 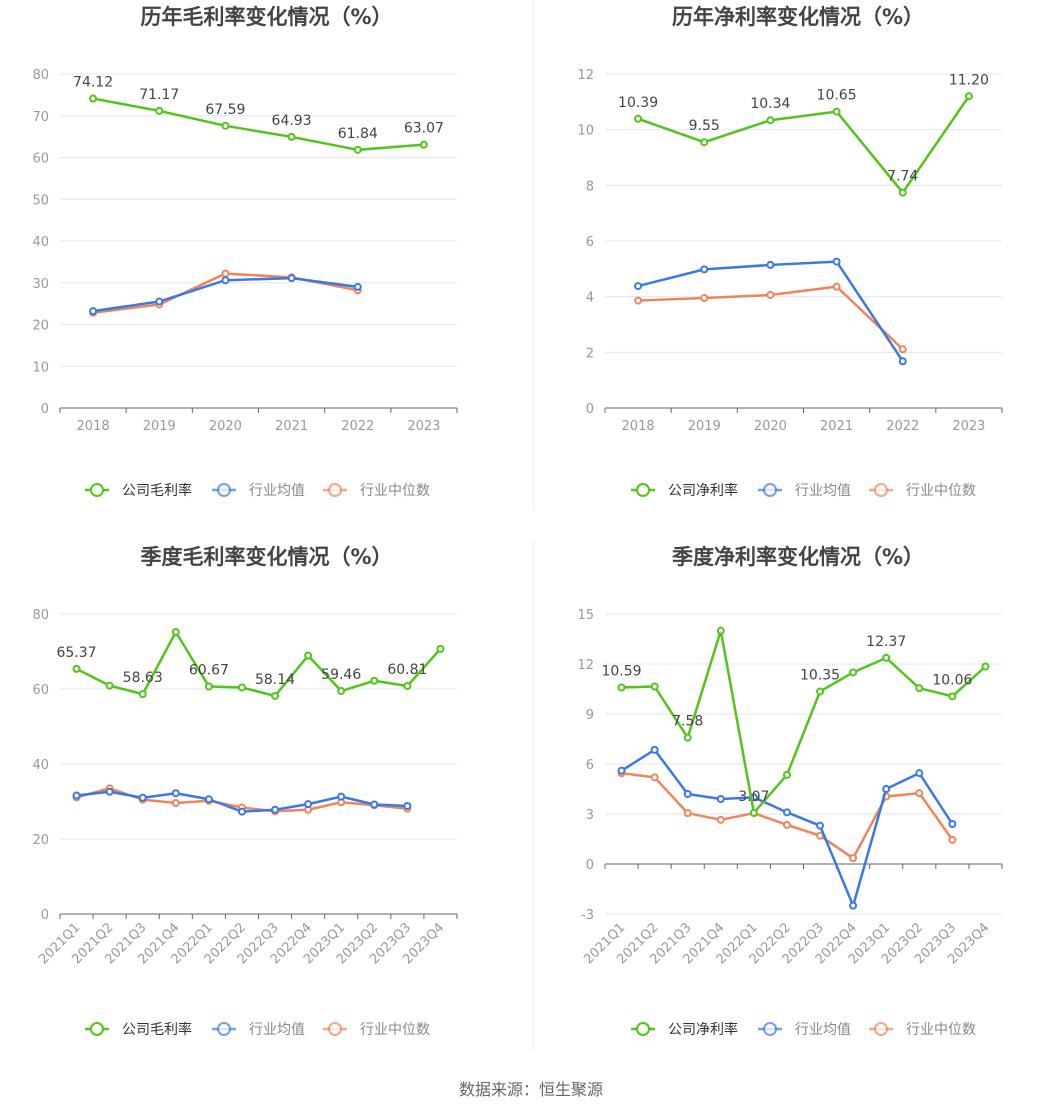 What do you see at coordinates (836, 426) in the screenshot?
I see `x-tick-label: 2021` at bounding box center [836, 426].